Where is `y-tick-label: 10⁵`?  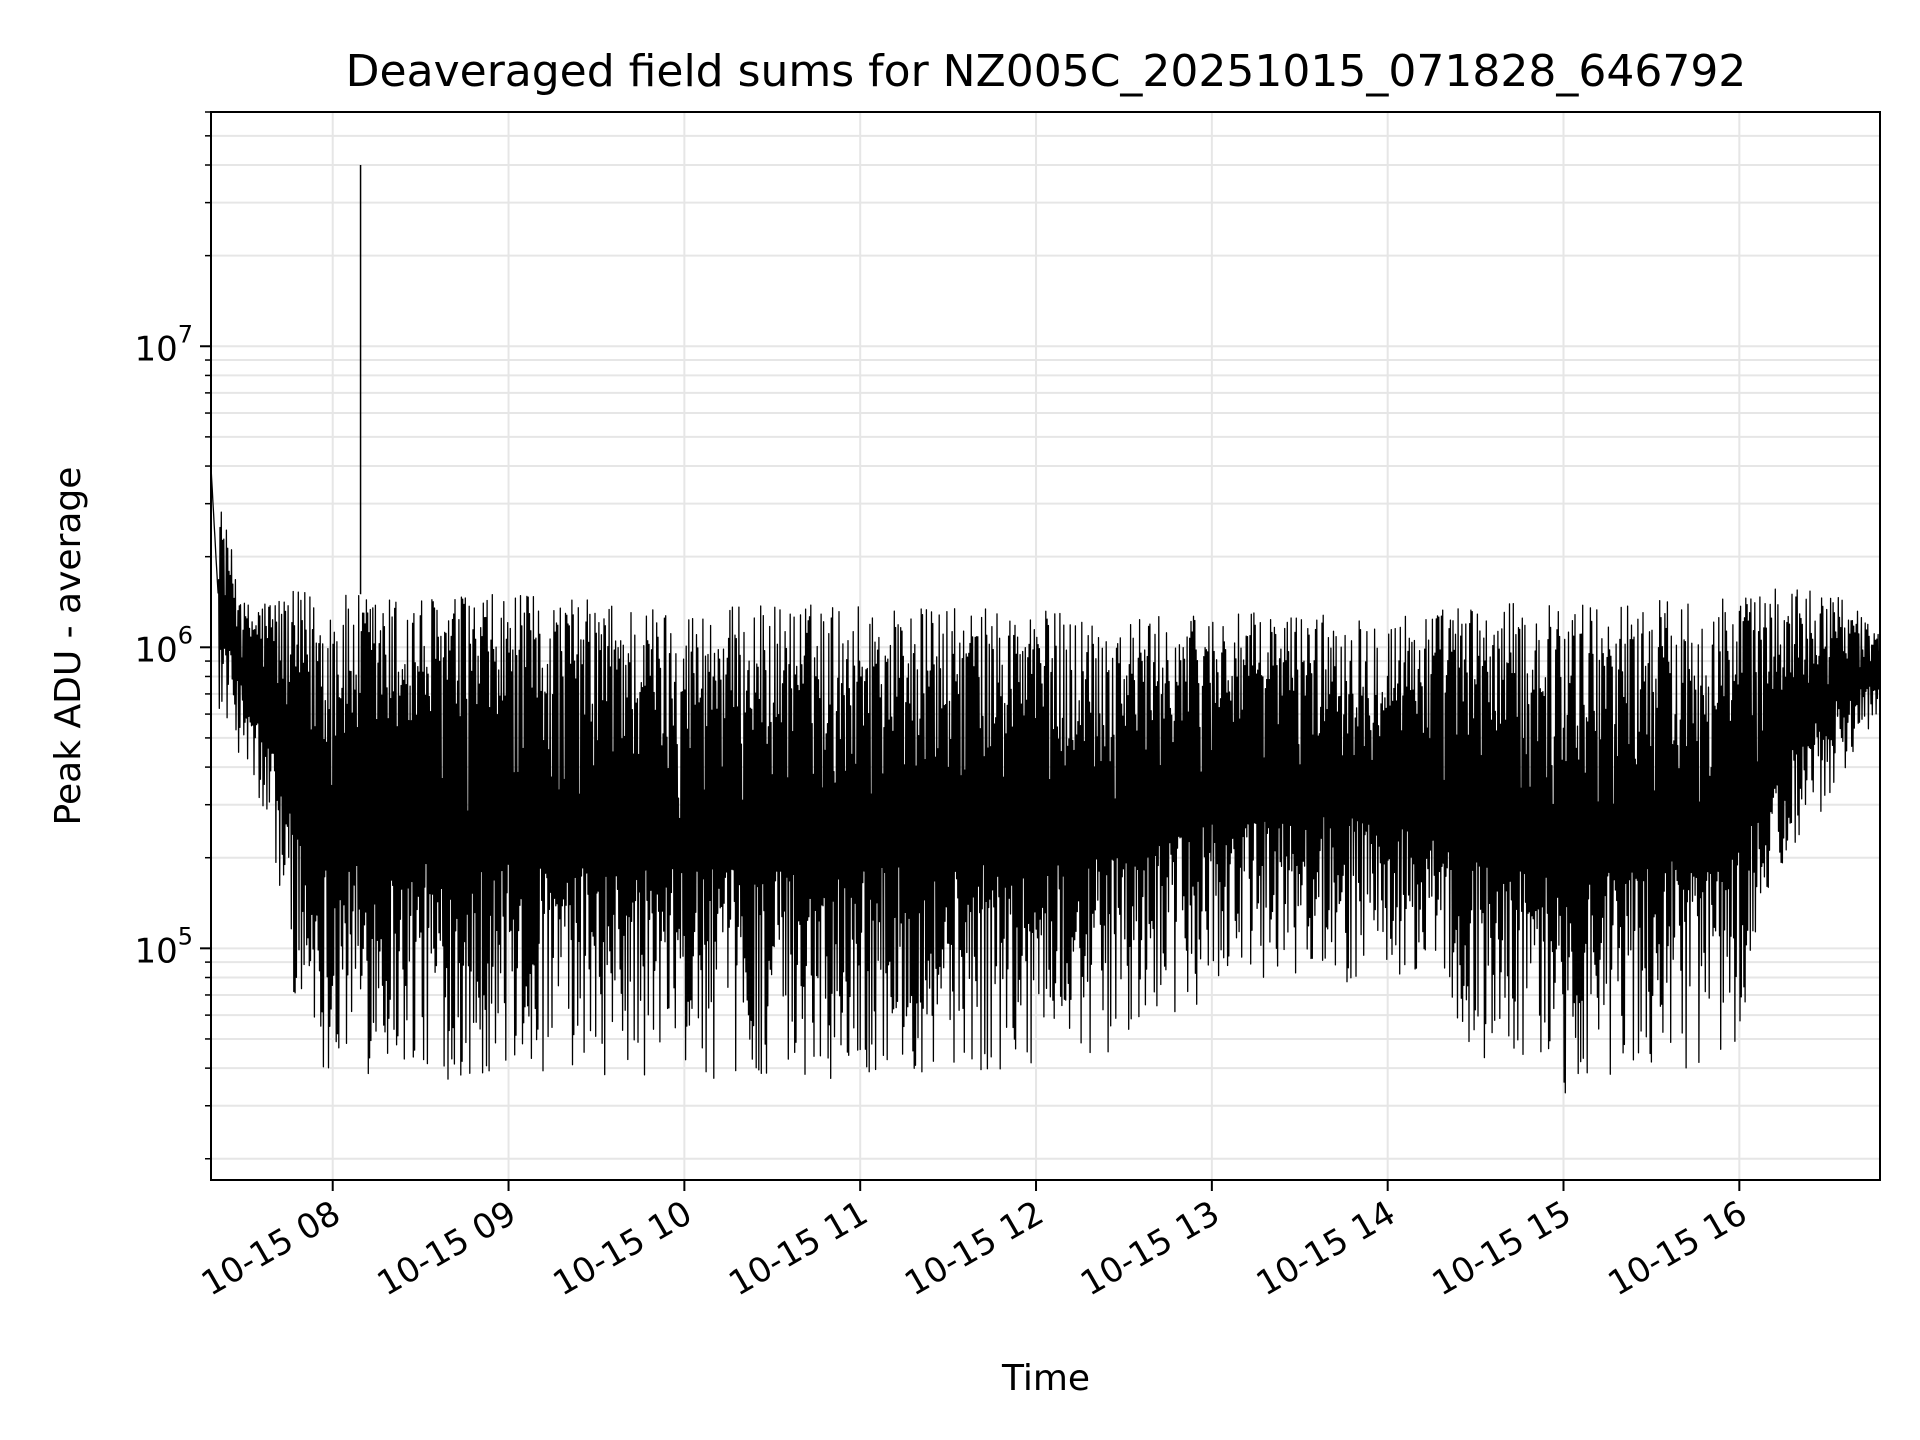 y-tick-label: 10⁵ is located at coordinates (163, 946).